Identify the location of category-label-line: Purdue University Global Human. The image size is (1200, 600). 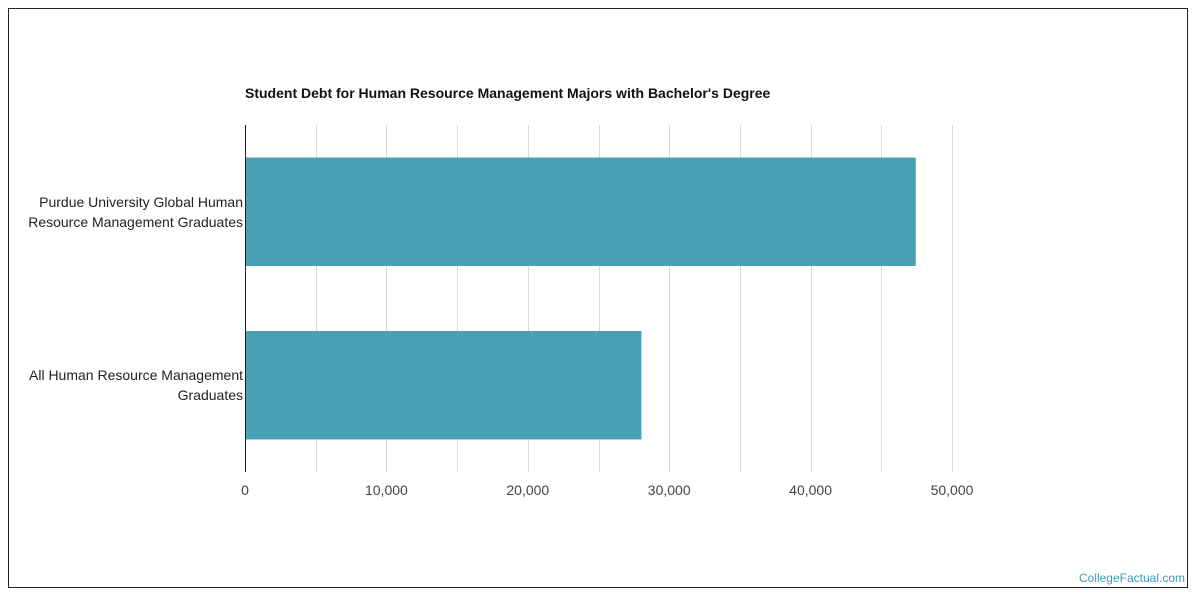
(141, 201).